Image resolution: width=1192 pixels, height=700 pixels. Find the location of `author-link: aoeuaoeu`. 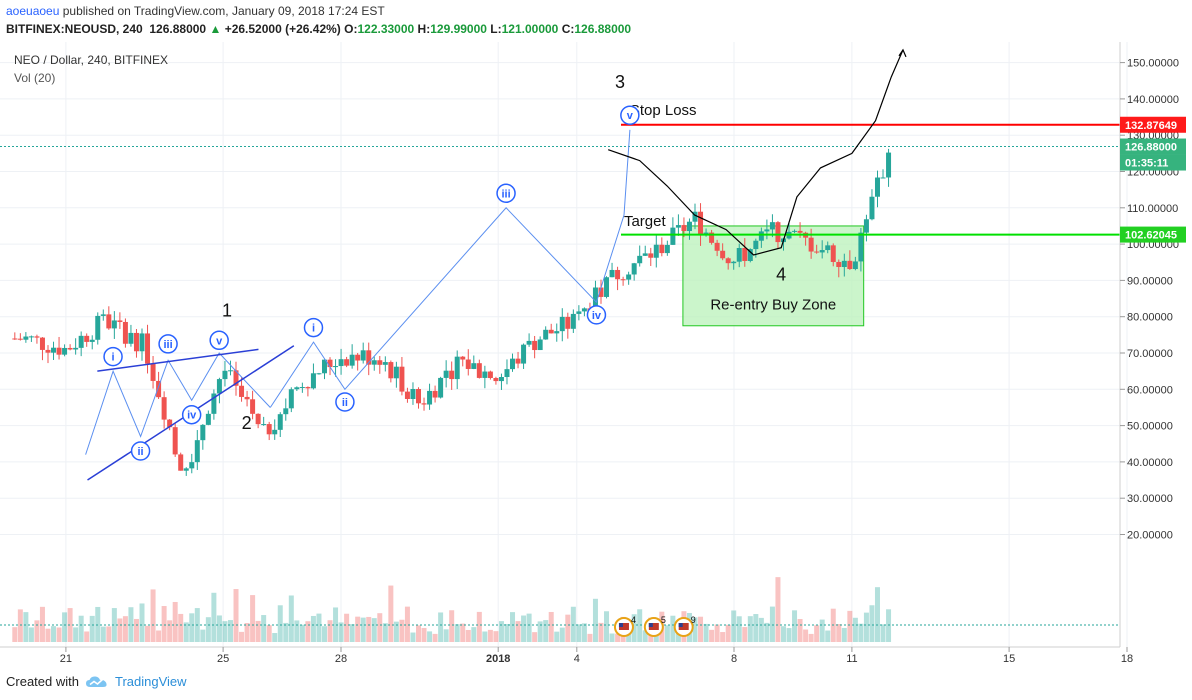

author-link: aoeuaoeu is located at coordinates (33, 11).